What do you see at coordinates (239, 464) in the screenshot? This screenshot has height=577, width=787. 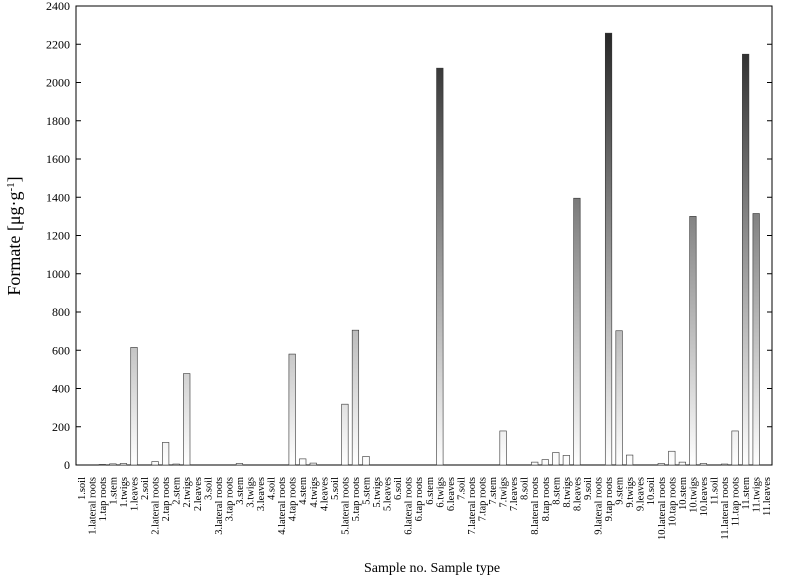 I see `bar-3-stem` at bounding box center [239, 464].